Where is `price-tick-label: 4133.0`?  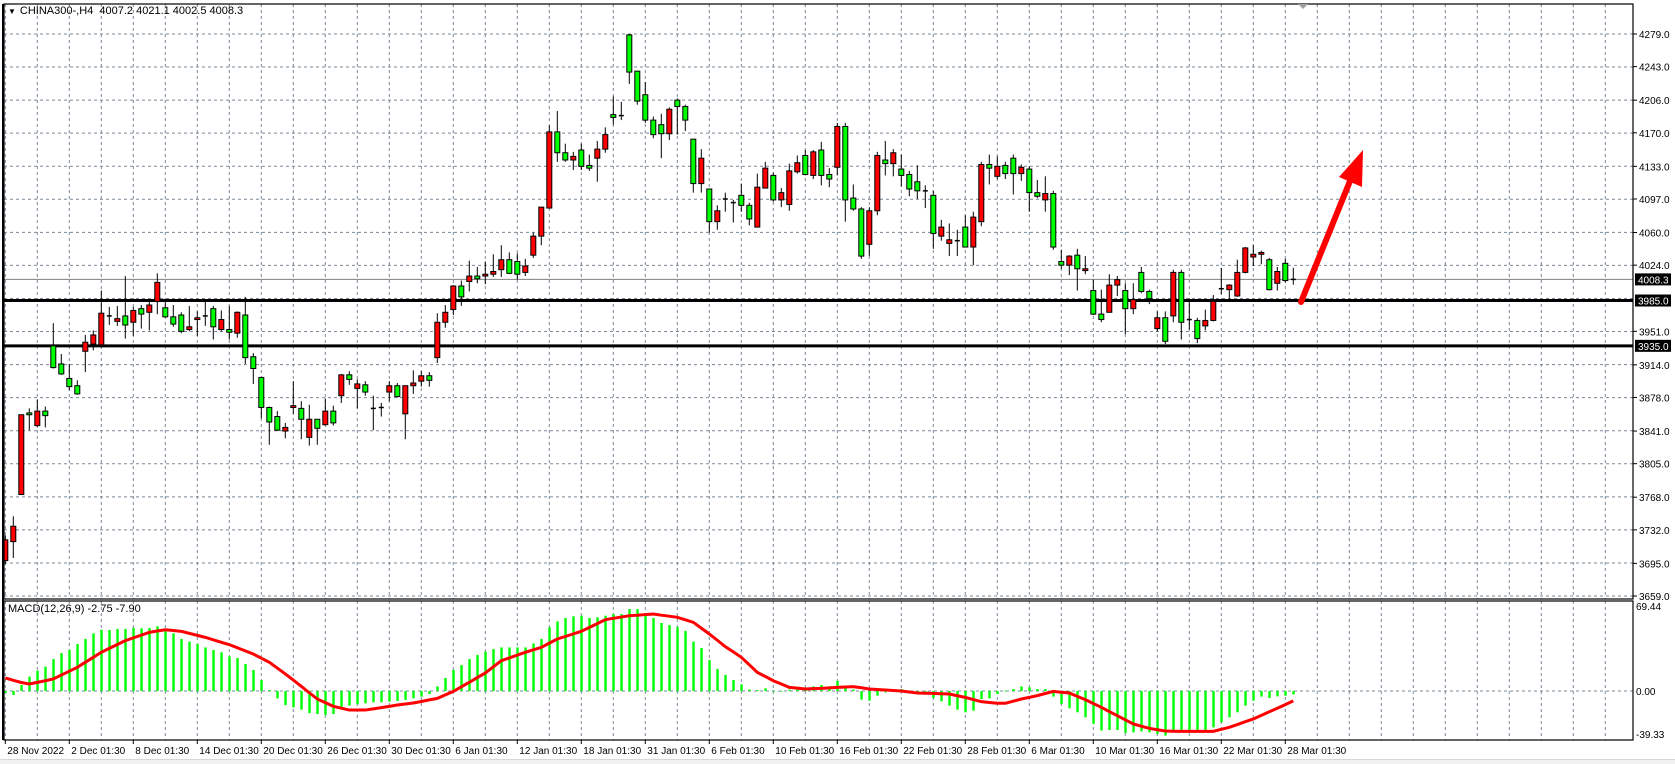
price-tick-label: 4133.0 is located at coordinates (1654, 167).